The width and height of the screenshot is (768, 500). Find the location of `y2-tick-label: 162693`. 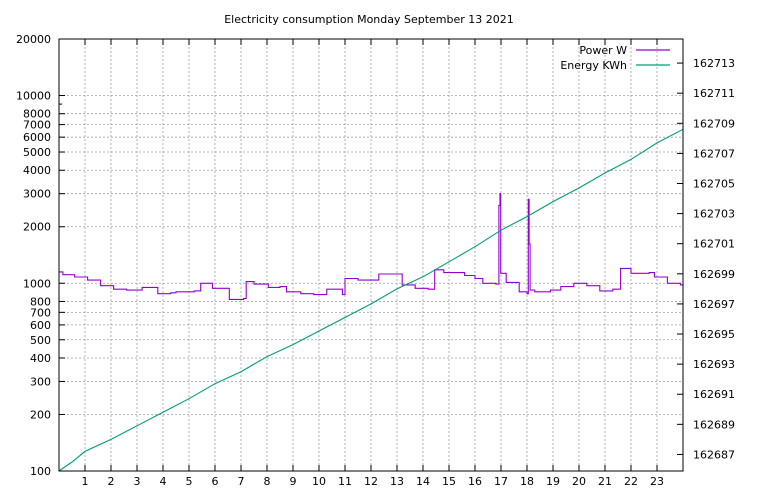

y2-tick-label: 162693 is located at coordinates (714, 364).